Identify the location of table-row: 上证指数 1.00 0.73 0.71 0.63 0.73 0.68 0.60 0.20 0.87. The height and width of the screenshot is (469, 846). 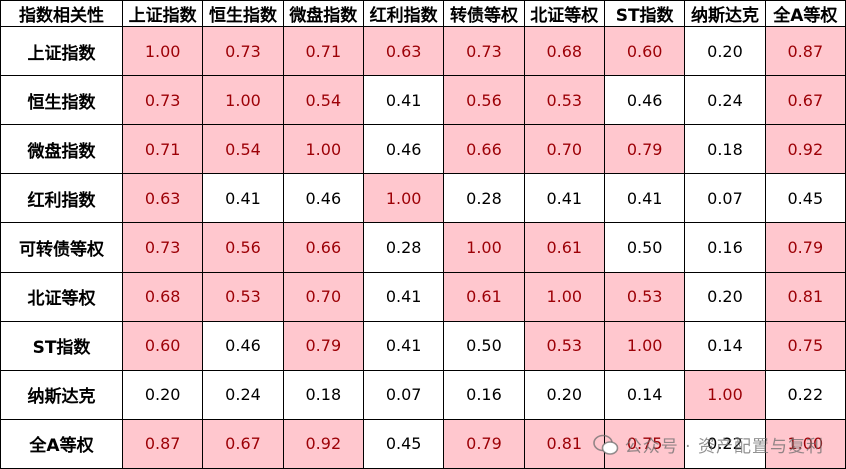
(423, 51).